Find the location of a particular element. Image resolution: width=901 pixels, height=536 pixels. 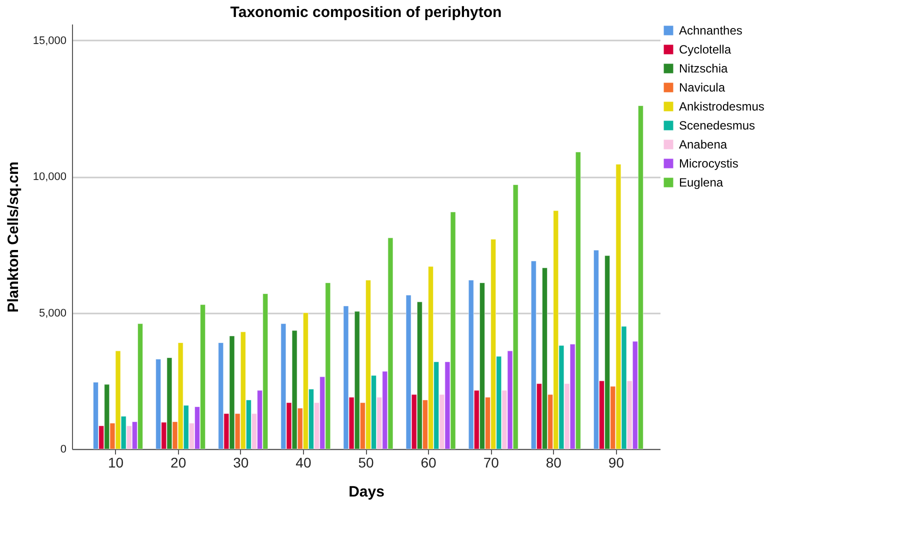

x-tick-label: 30 is located at coordinates (241, 462).